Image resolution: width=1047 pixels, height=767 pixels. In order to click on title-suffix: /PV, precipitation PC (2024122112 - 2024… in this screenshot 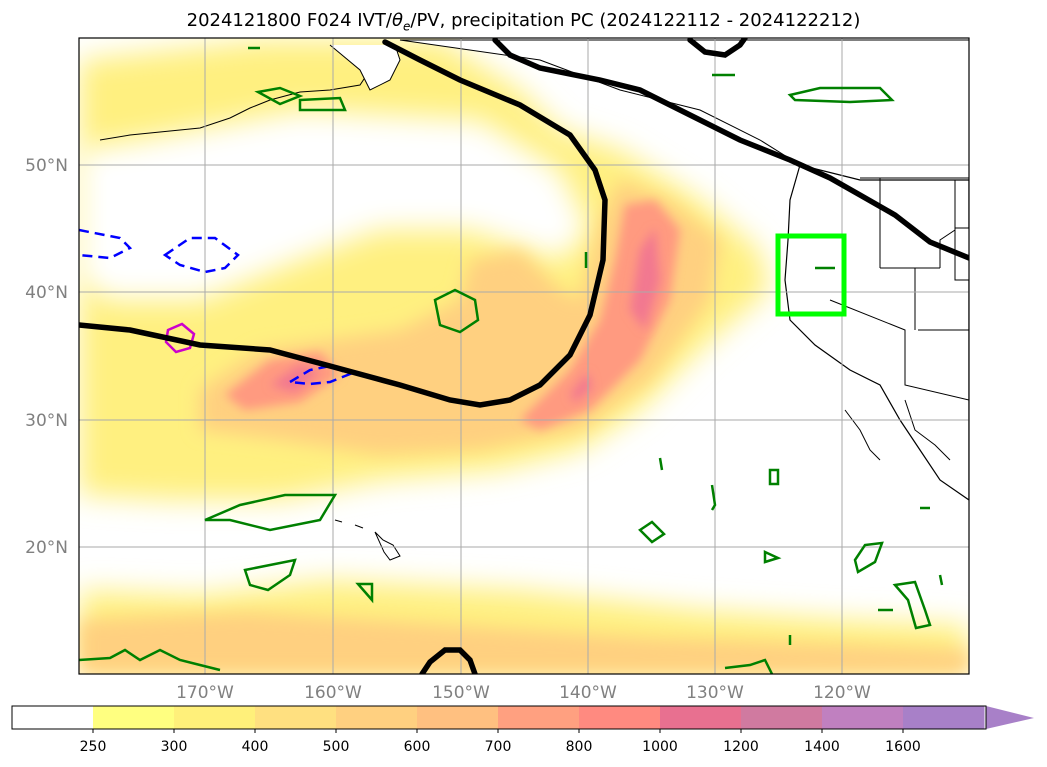, I will do `click(635, 20)`.